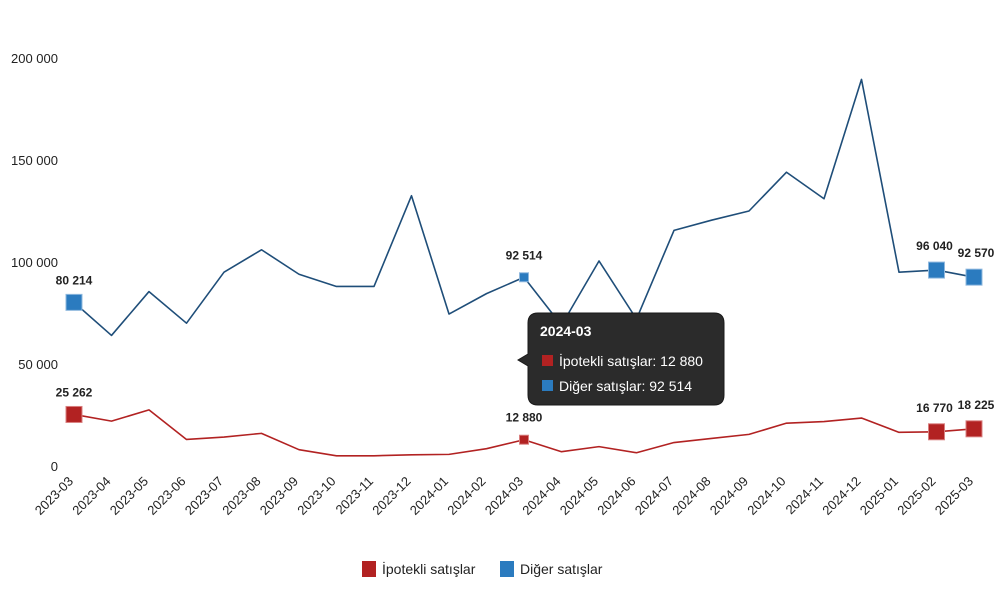  I want to click on legend-swatch-diger, so click(507, 569).